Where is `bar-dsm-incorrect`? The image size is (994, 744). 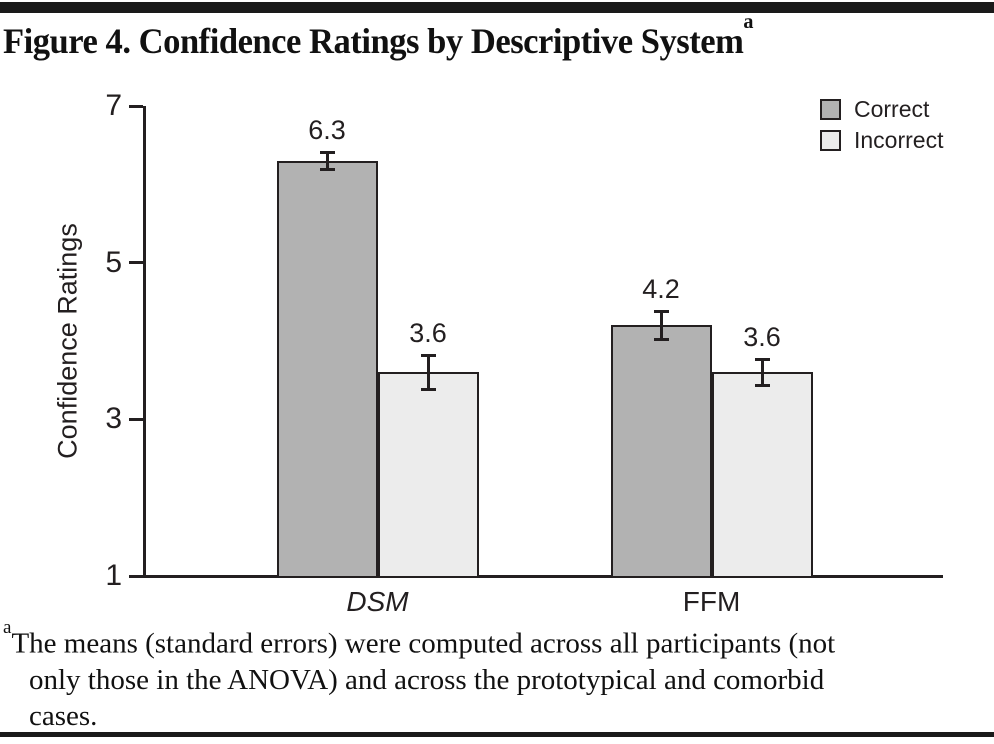 bar-dsm-incorrect is located at coordinates (428, 475).